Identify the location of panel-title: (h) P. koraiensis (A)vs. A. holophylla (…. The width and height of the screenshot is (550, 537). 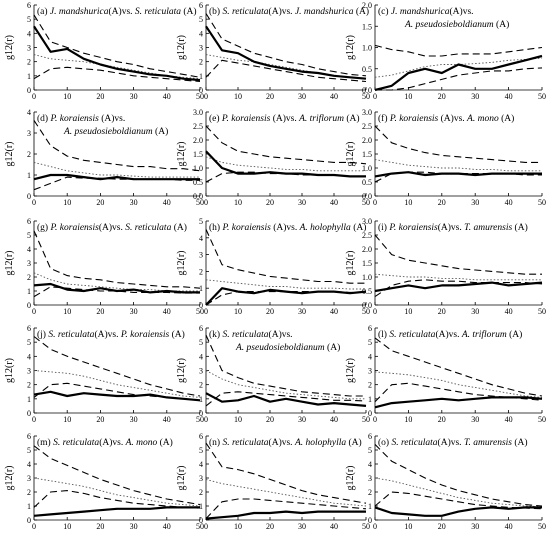
(287, 227).